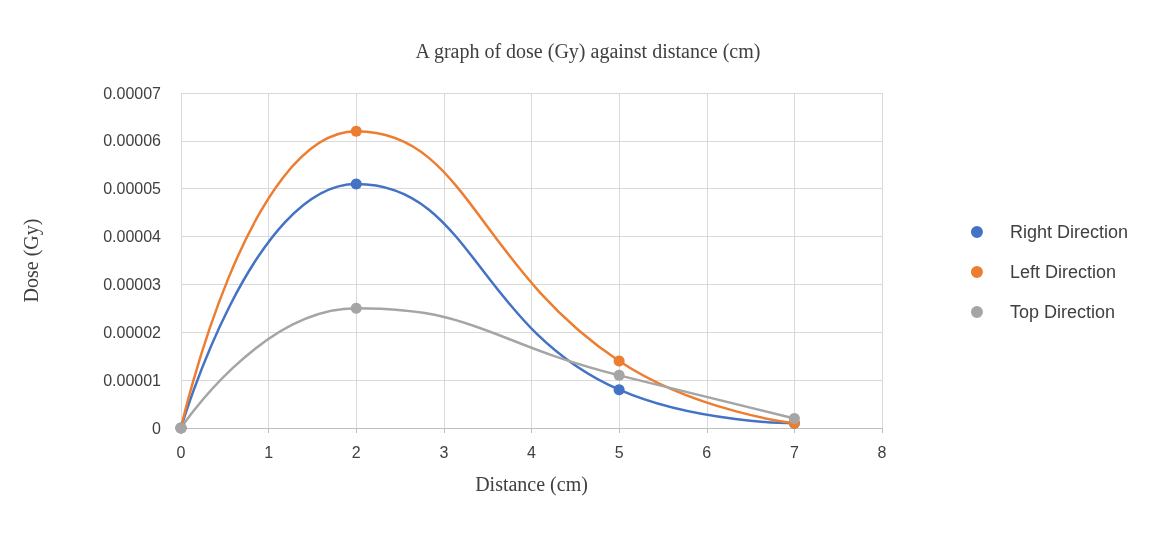 The height and width of the screenshot is (544, 1151). What do you see at coordinates (132, 93) in the screenshot?
I see `y-tick-label: 0.00007` at bounding box center [132, 93].